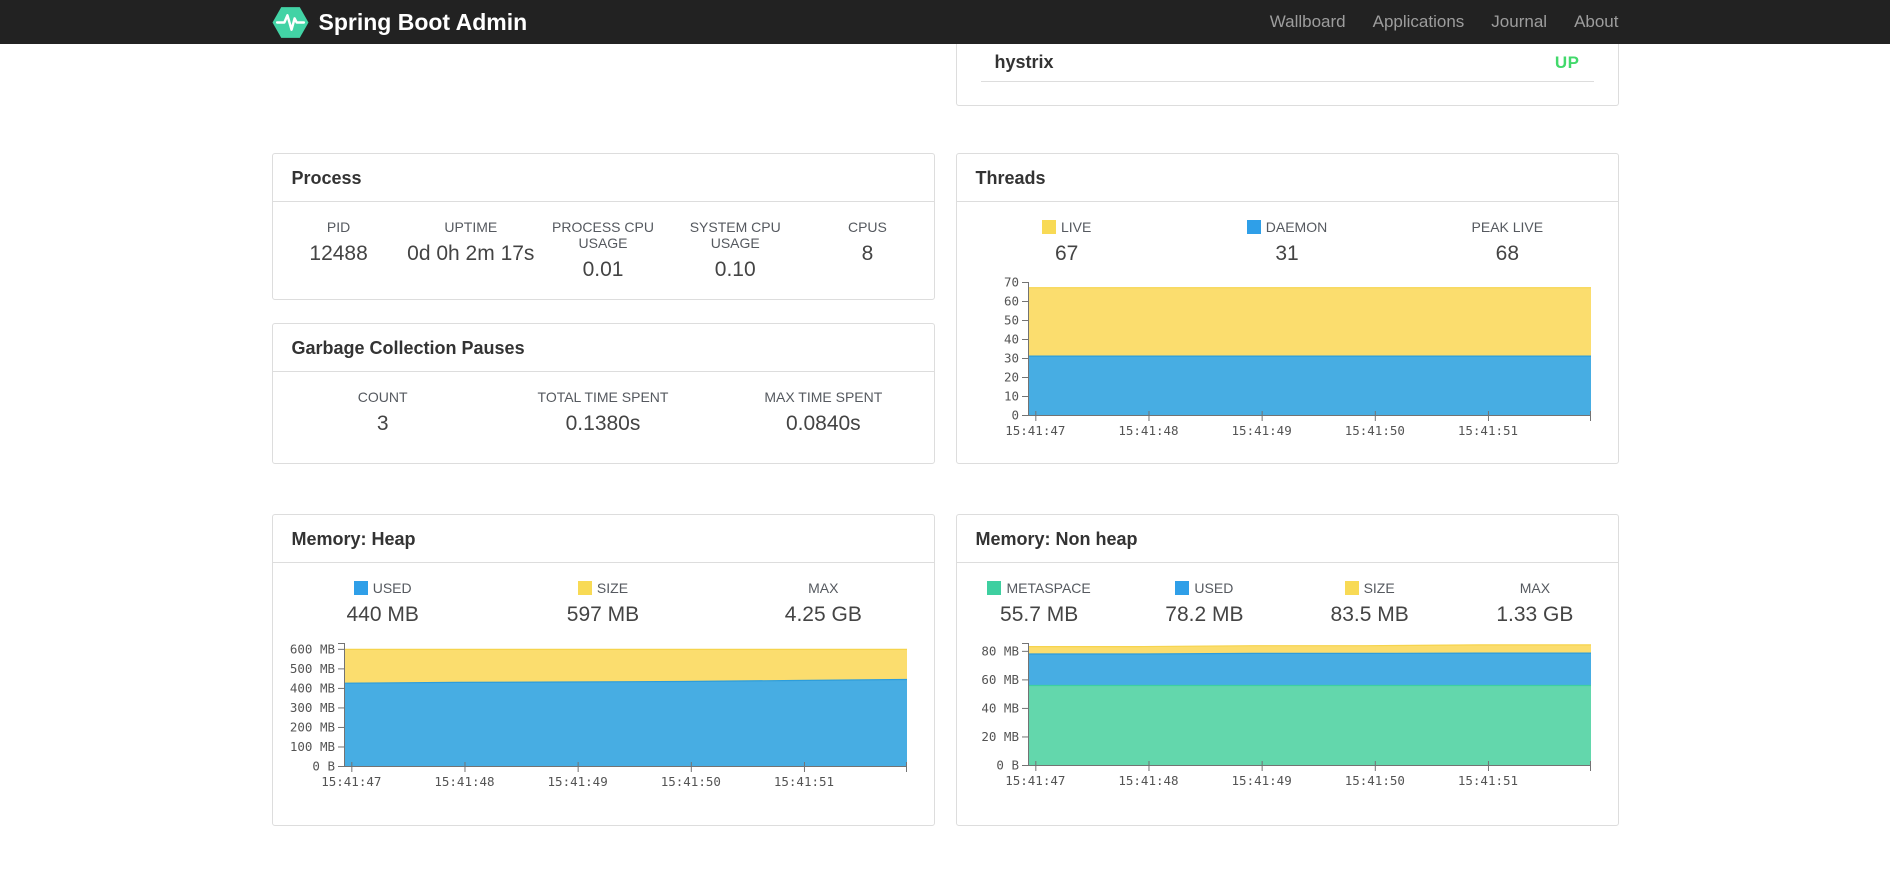 The image size is (1890, 892). What do you see at coordinates (1066, 253) in the screenshot?
I see `metric-value: 67` at bounding box center [1066, 253].